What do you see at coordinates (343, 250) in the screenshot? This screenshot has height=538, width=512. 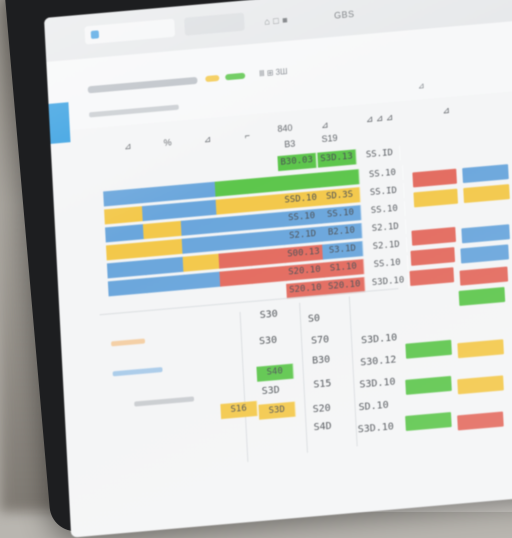 I see `grid-cell: S3.1D` at bounding box center [343, 250].